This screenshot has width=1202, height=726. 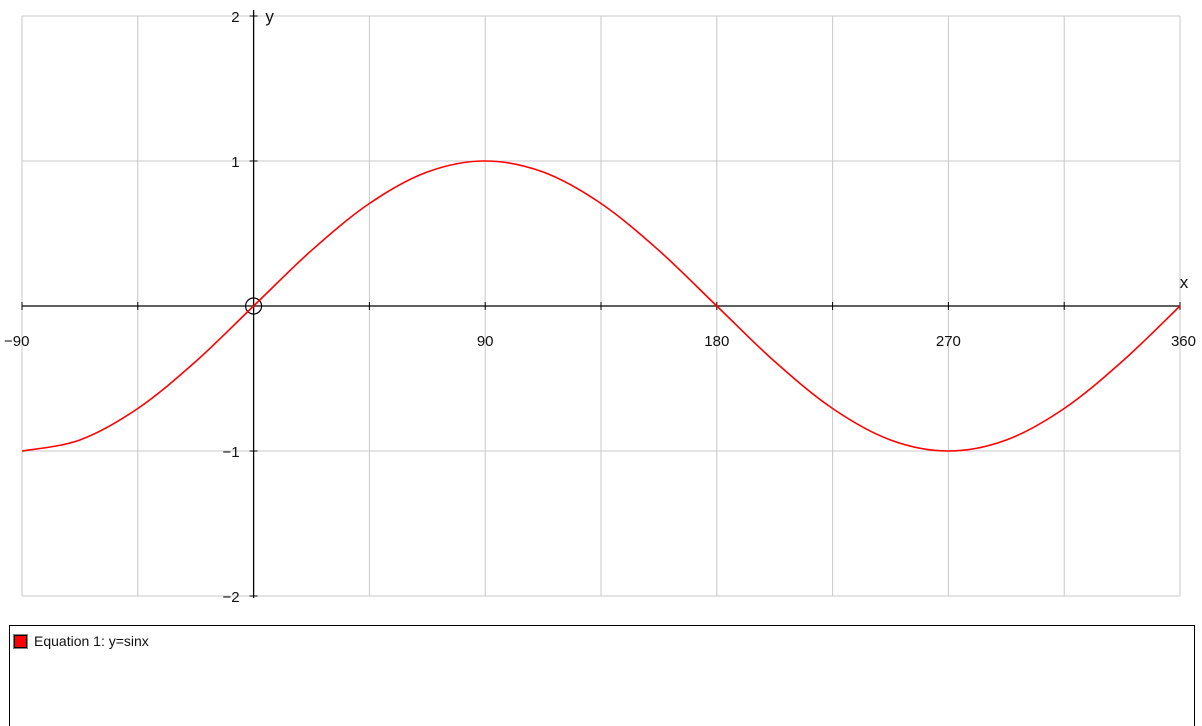 I want to click on legend-label: Equation 1: y=sinx, so click(x=91, y=641).